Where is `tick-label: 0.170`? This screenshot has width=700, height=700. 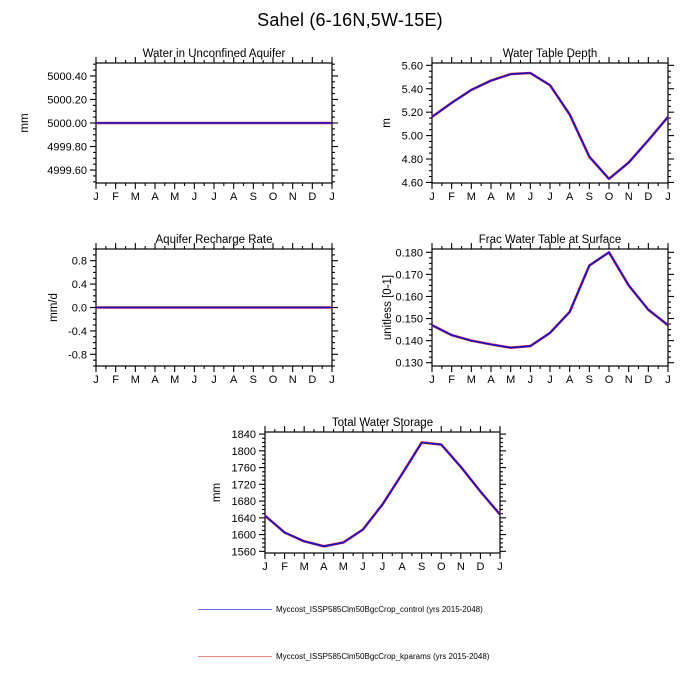 tick-label: 0.170 is located at coordinates (409, 275).